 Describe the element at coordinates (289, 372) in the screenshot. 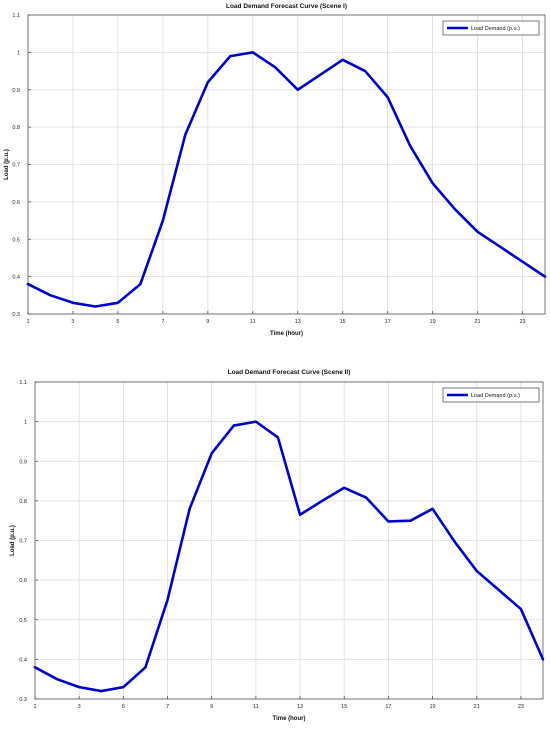

I see `chart-title: Load Demand Forecast Curve (Scene II)` at that location.